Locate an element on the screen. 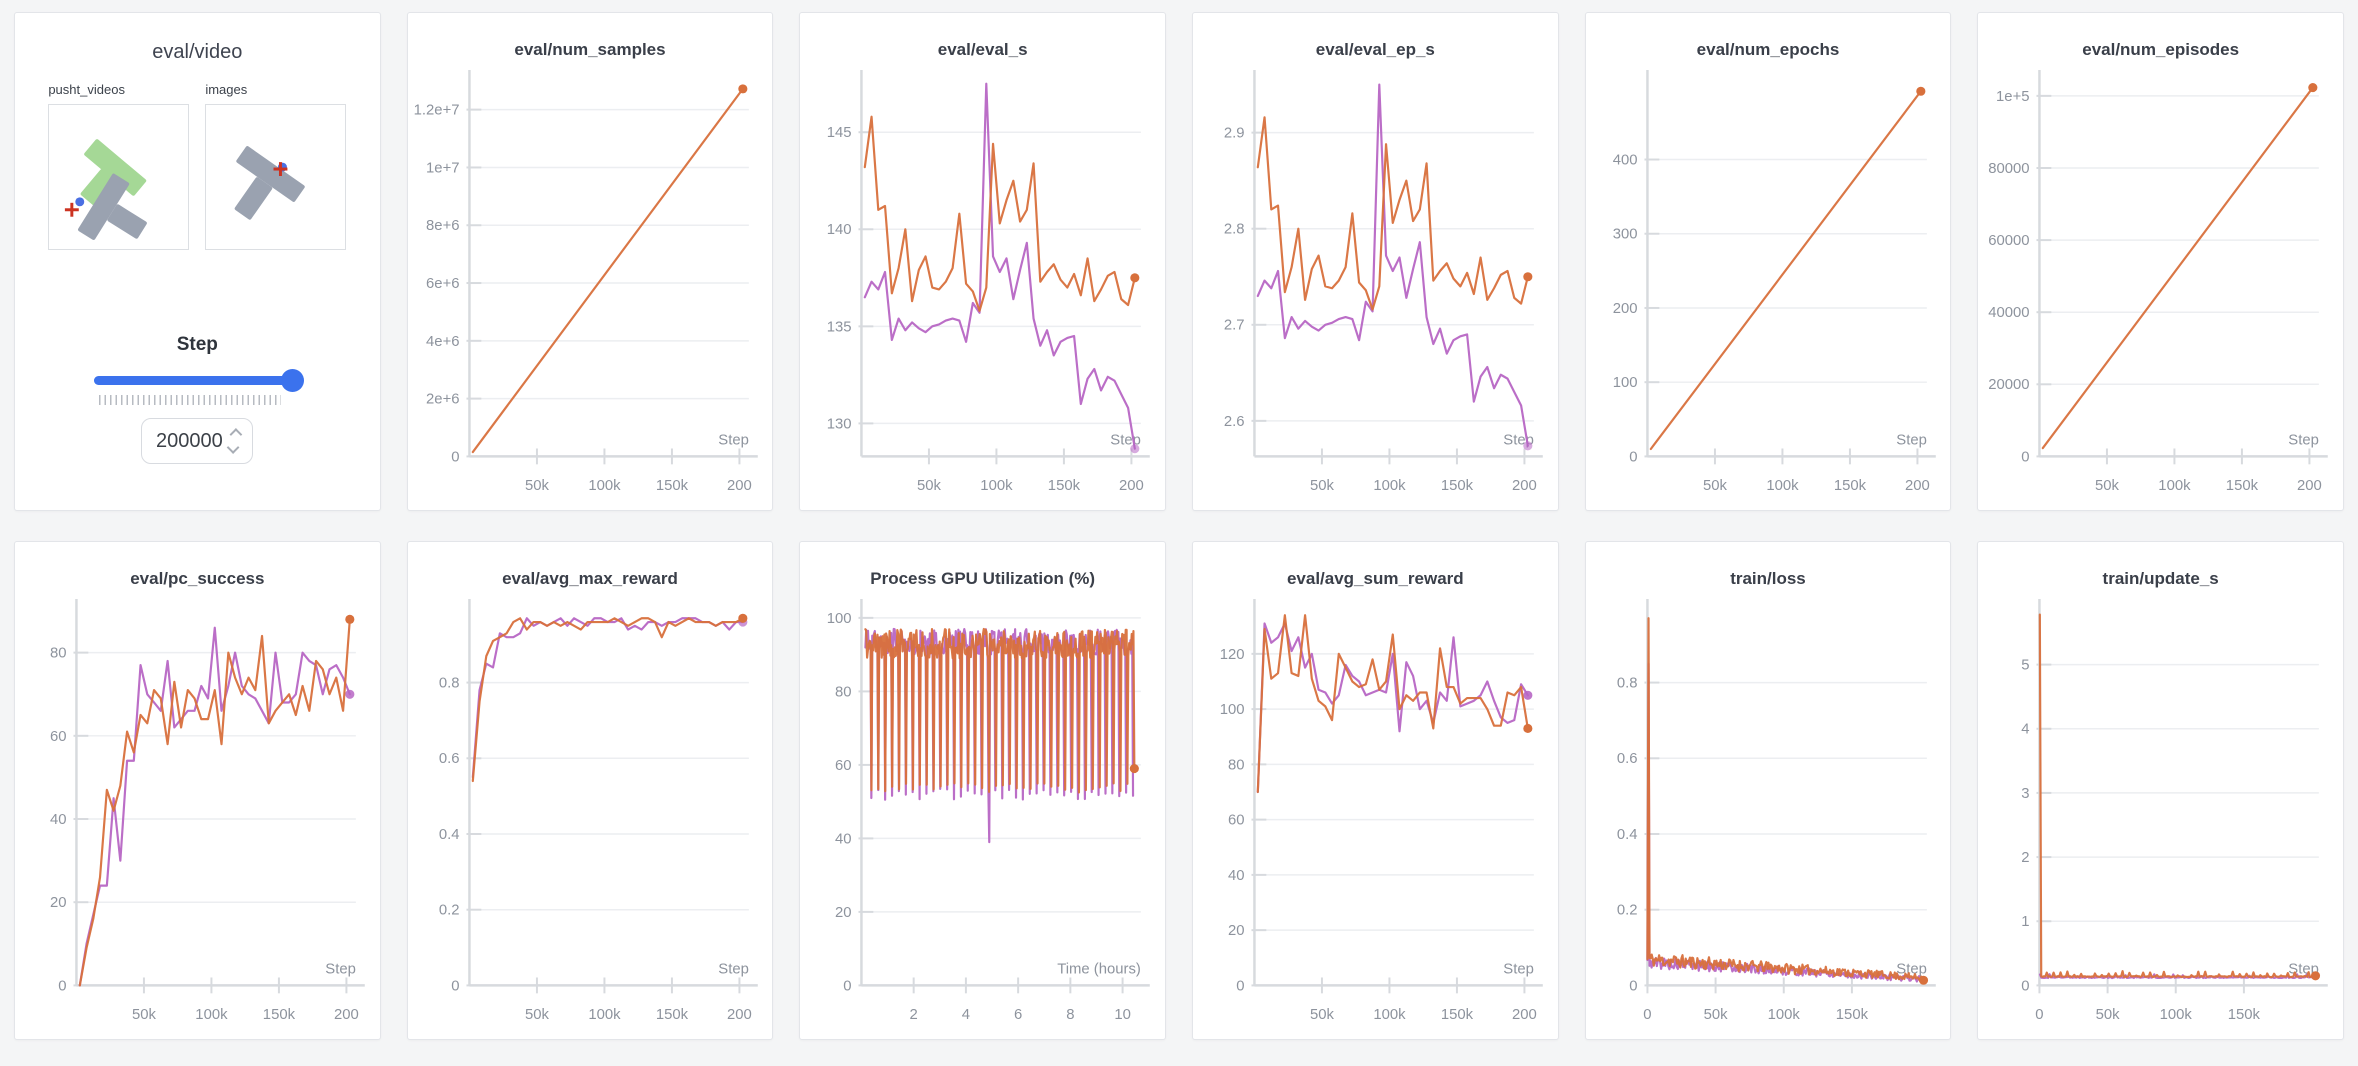 The width and height of the screenshot is (2358, 1066). stepper-arrows is located at coordinates (234, 441).